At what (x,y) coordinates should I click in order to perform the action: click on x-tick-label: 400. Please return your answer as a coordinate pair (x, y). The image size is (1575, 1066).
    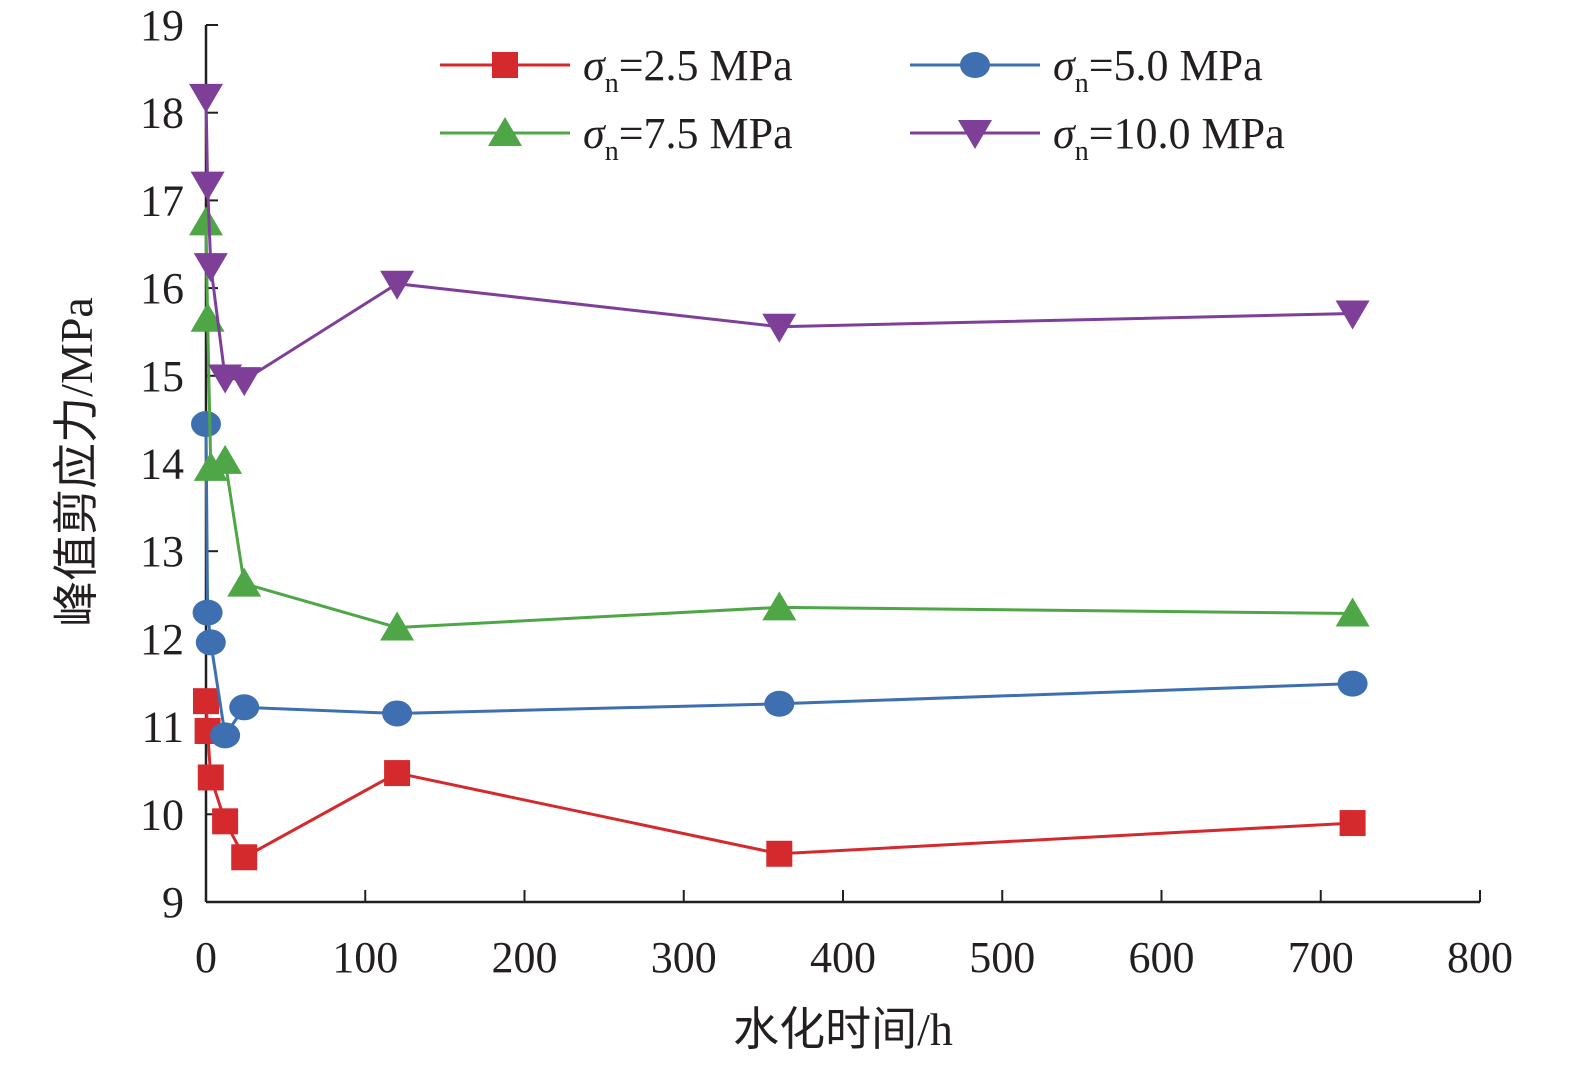
    Looking at the image, I should click on (843, 957).